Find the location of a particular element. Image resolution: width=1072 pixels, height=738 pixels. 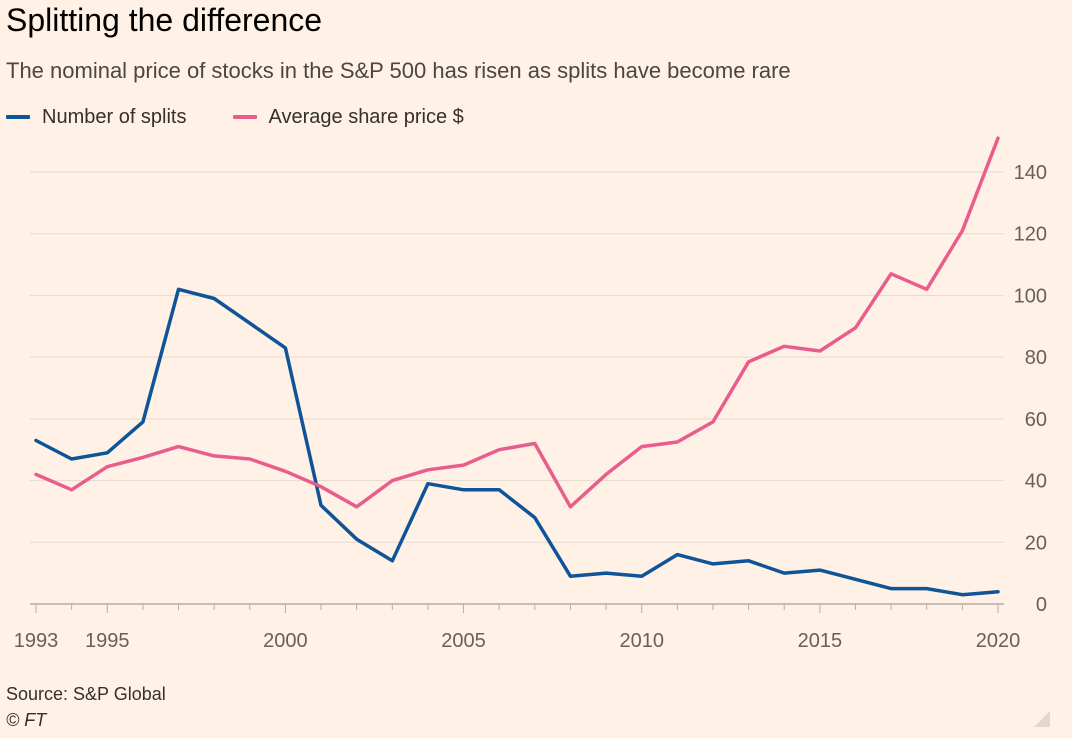

source-note: Source: S&P Global is located at coordinates (86, 694).